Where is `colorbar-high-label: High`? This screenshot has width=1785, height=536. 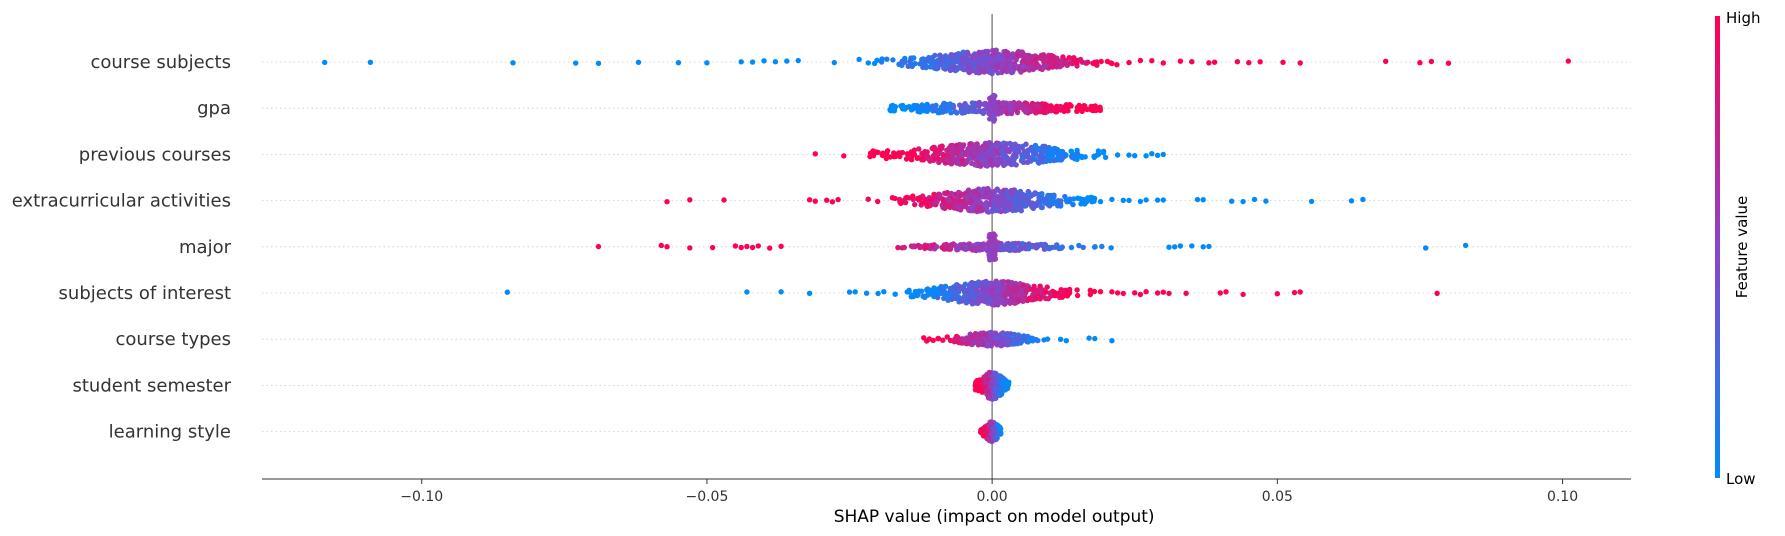
colorbar-high-label: High is located at coordinates (1743, 18).